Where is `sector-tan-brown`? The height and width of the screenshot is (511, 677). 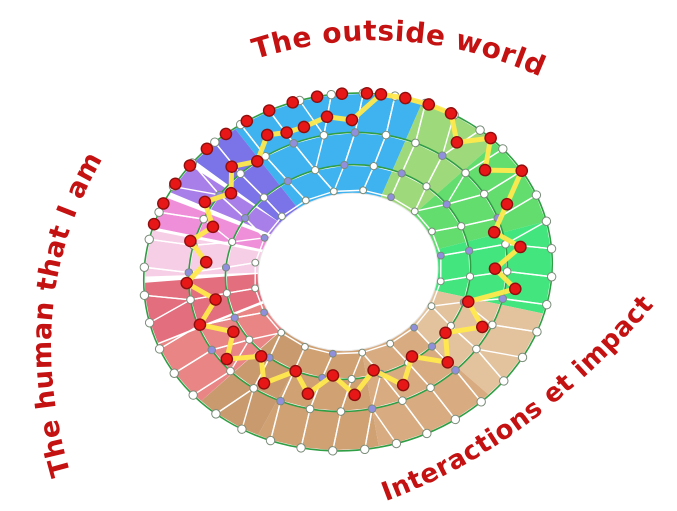
sector-tan-brown is located at coordinates (254, 383).